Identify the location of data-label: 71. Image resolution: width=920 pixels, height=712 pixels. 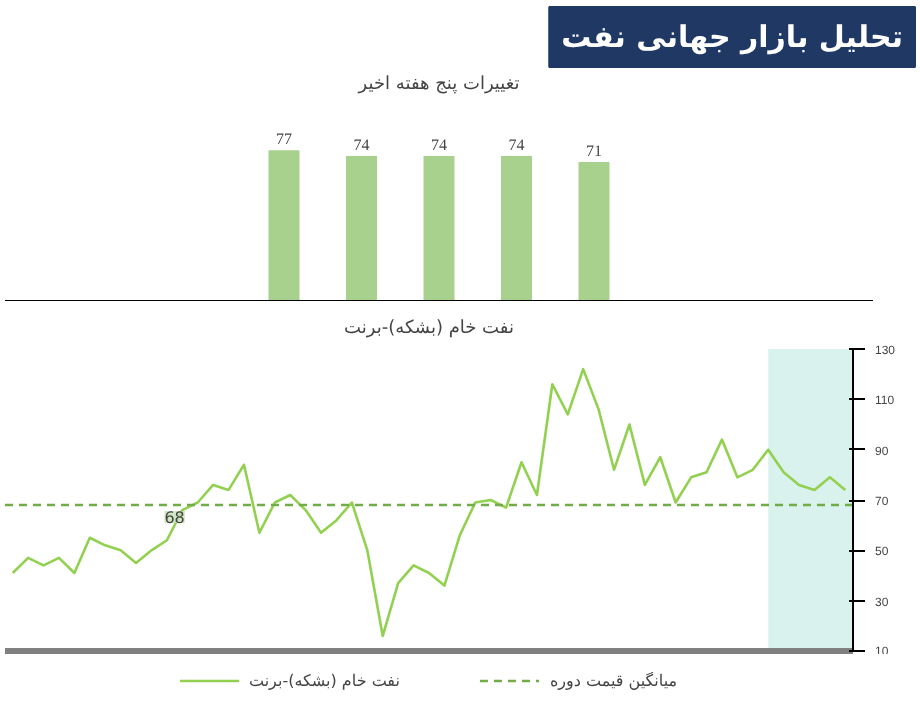
(594, 150).